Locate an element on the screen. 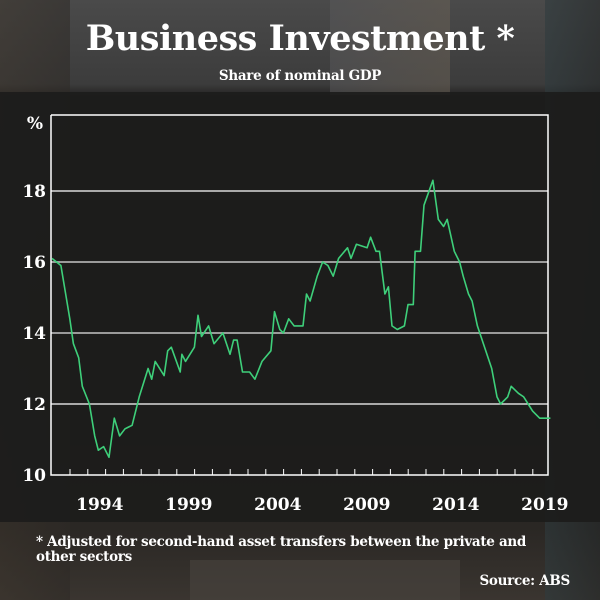 This screenshot has height=600, width=600. y-tick-label: 12 is located at coordinates (34, 405).